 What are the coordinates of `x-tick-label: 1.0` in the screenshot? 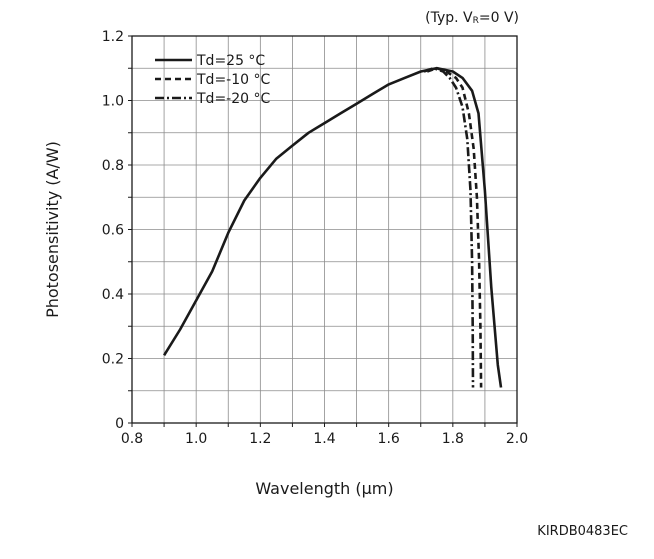 It's located at (196, 439).